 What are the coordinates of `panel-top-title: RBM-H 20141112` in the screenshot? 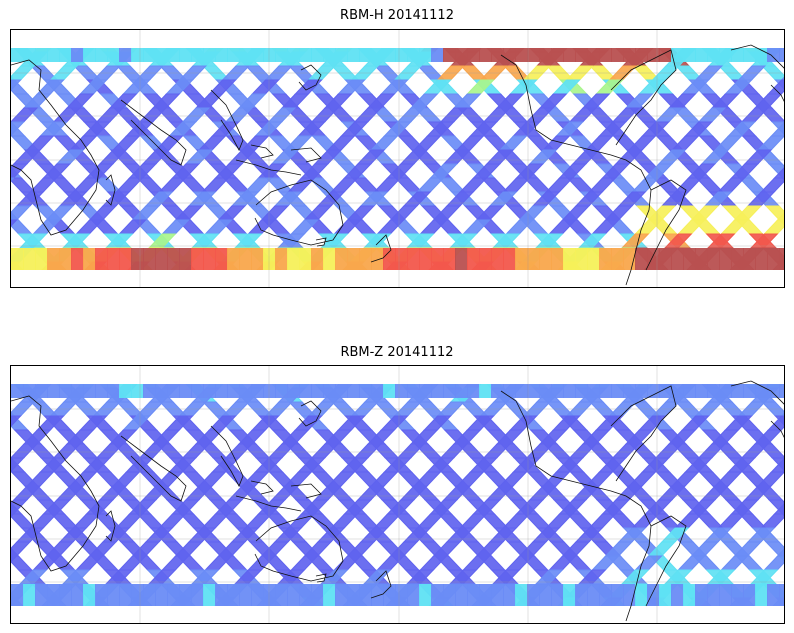 It's located at (397, 15).